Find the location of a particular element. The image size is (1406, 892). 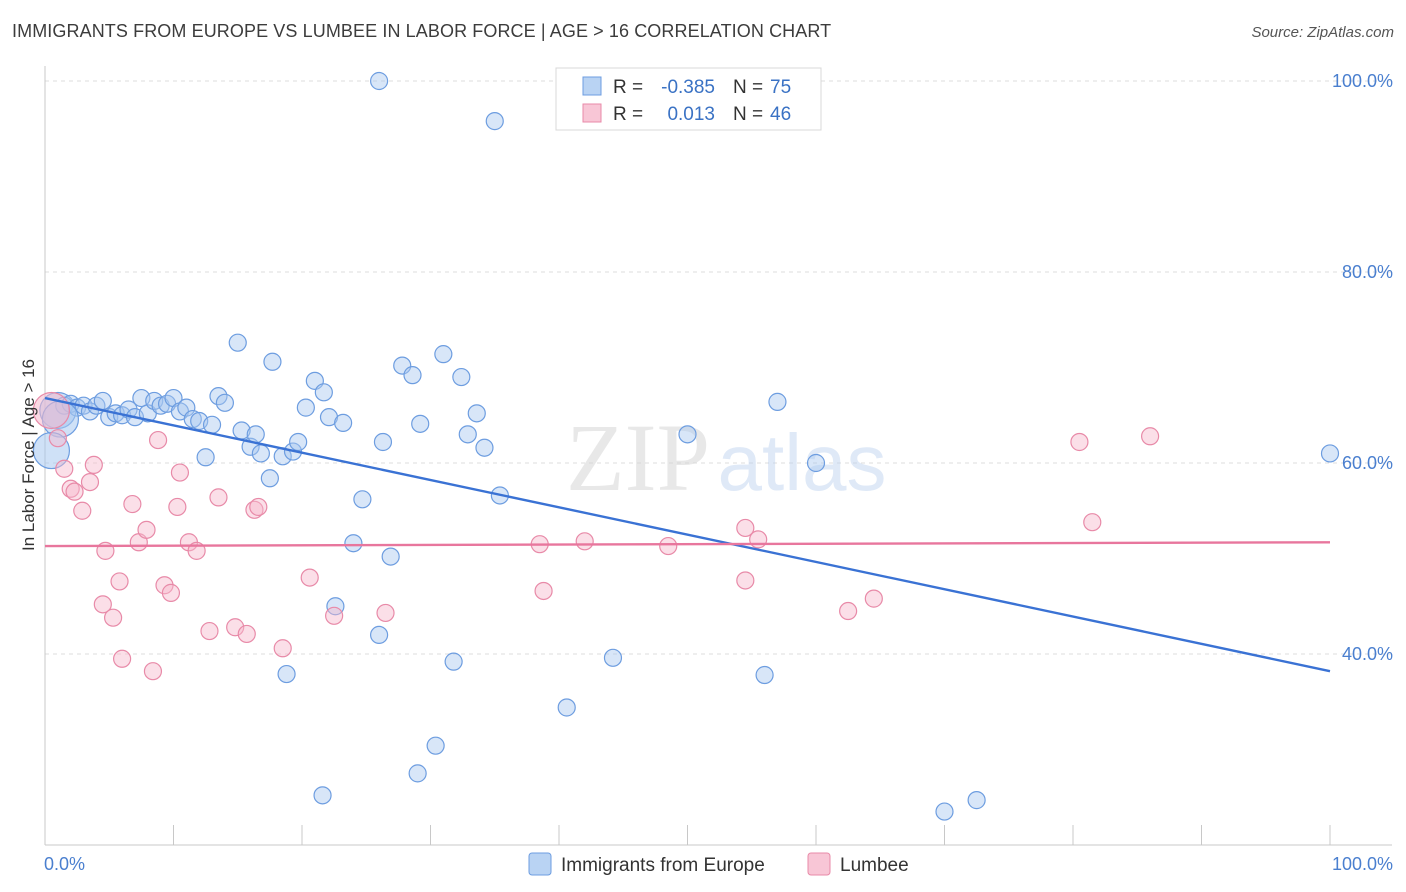

legend-r-value-lumbee: 0.013 is located at coordinates (691, 114).